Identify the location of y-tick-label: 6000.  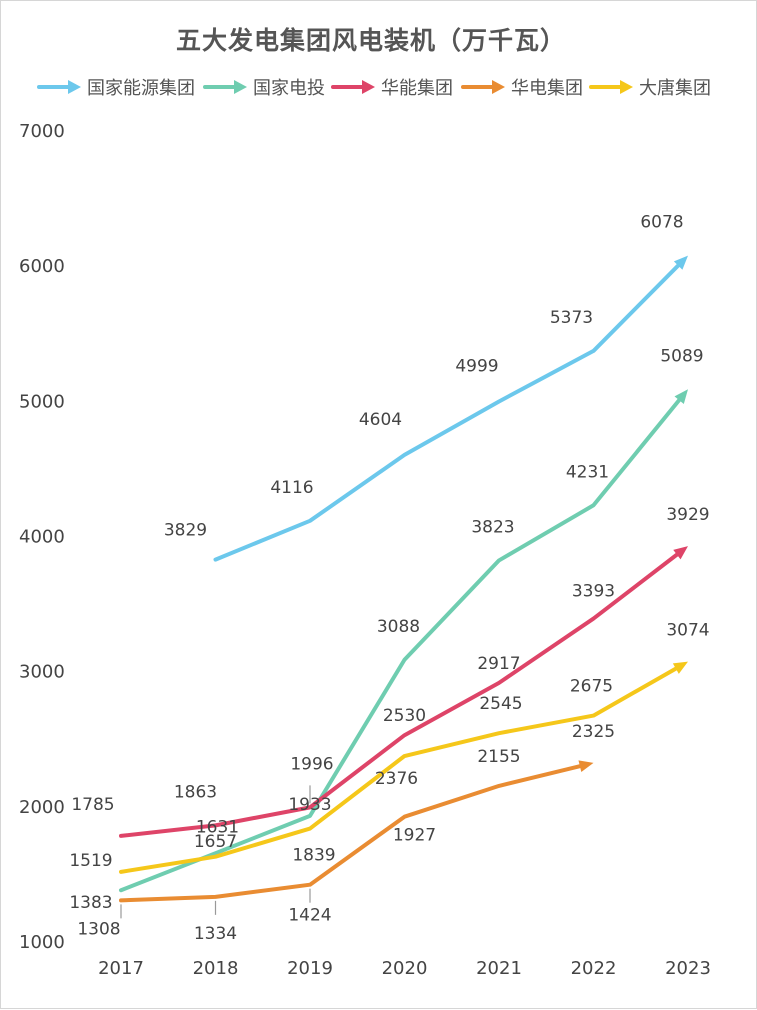
(42, 266).